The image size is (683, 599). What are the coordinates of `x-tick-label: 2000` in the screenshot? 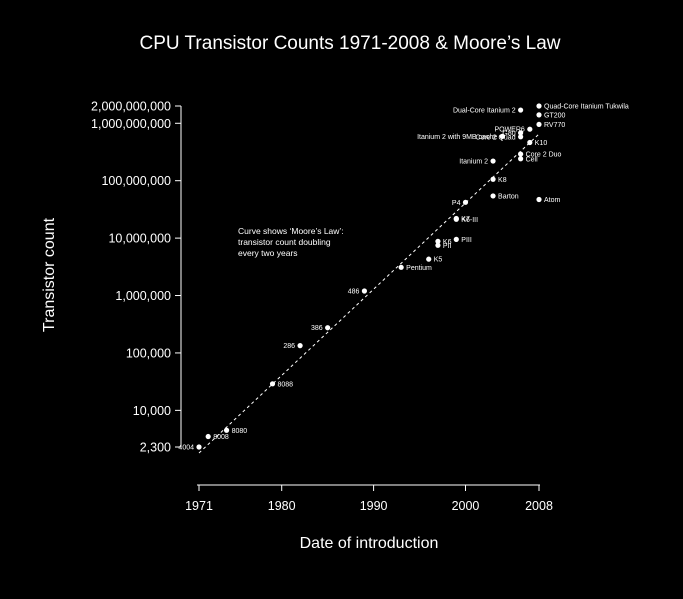 It's located at (466, 506).